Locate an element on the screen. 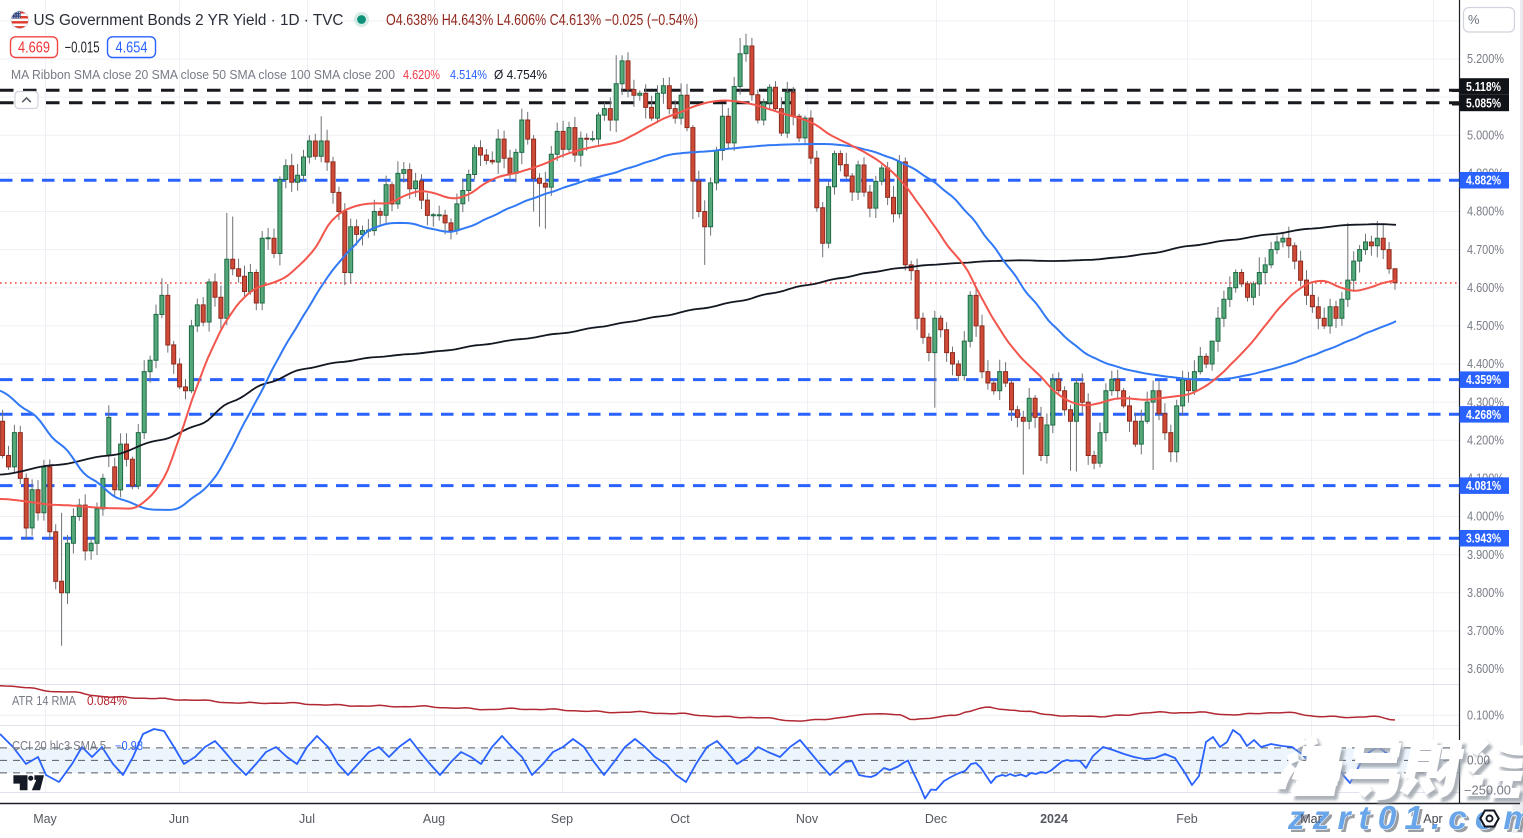 The width and height of the screenshot is (1523, 838). svg-text: 4.654 is located at coordinates (132, 47).